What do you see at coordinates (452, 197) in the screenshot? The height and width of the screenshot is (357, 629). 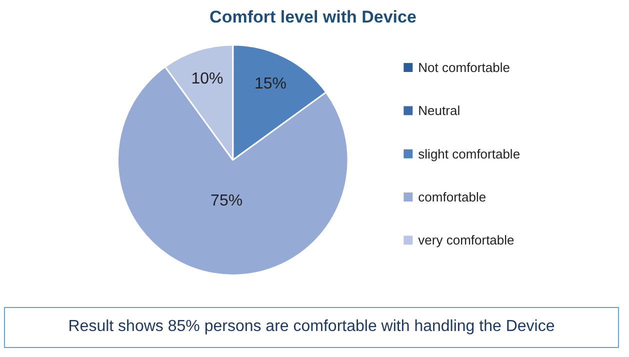 I see `legend-label: comfortable` at bounding box center [452, 197].